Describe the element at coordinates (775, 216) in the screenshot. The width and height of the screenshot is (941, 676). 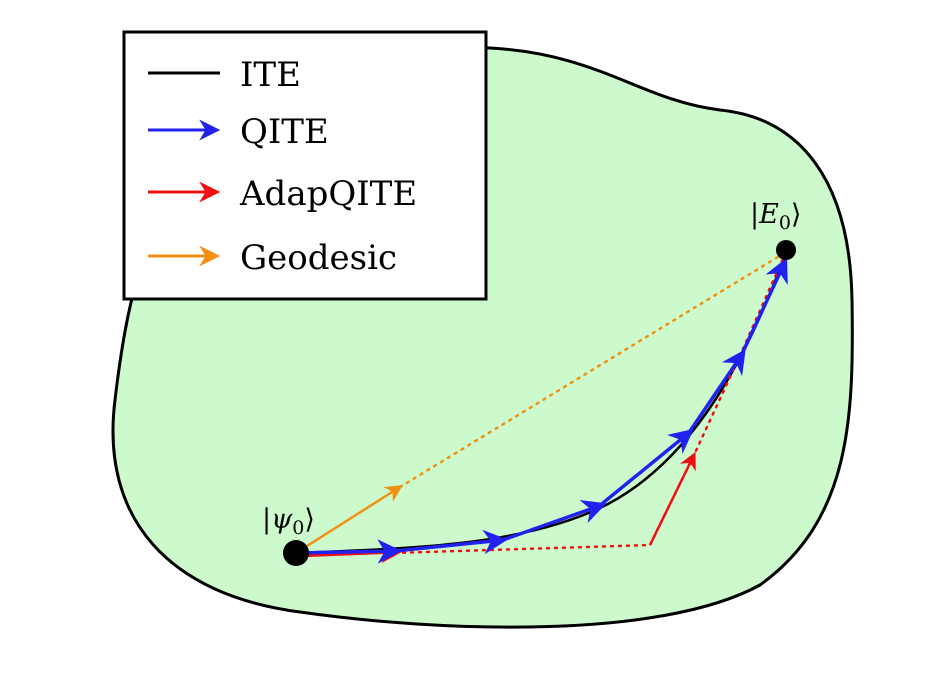
I see `end-point-label: |E0⟩` at that location.